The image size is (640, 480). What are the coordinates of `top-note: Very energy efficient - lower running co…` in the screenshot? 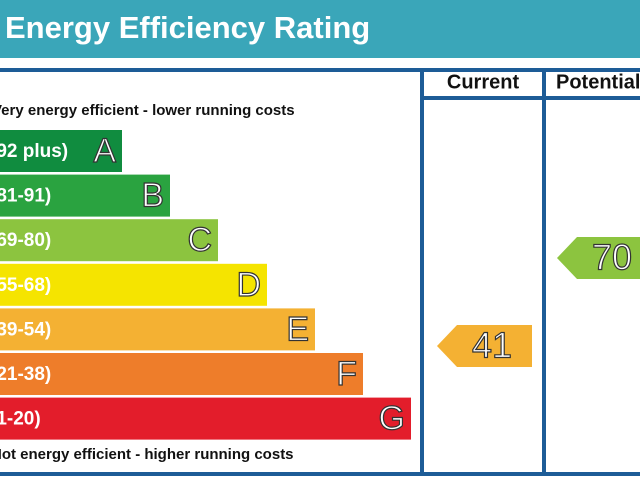 It's located at (147, 110).